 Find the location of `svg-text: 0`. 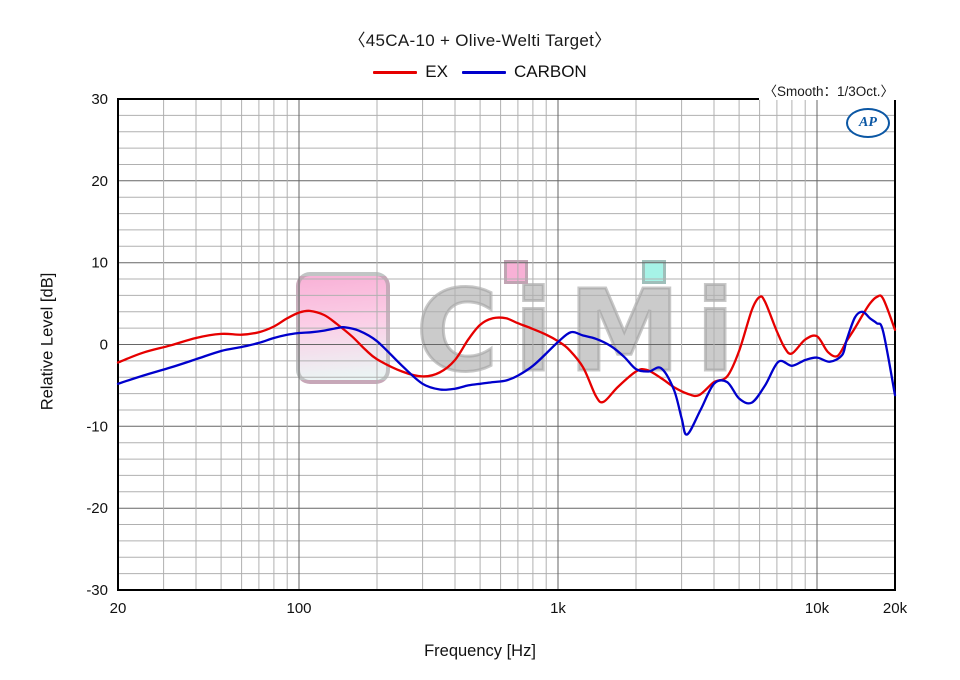

svg-text: 0 is located at coordinates (104, 345).